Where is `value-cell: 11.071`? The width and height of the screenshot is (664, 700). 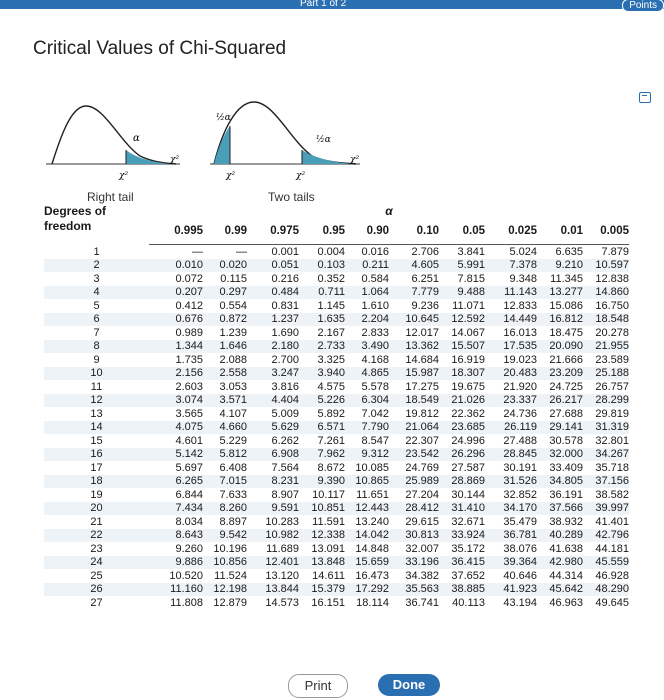 value-cell: 11.071 is located at coordinates (462, 306).